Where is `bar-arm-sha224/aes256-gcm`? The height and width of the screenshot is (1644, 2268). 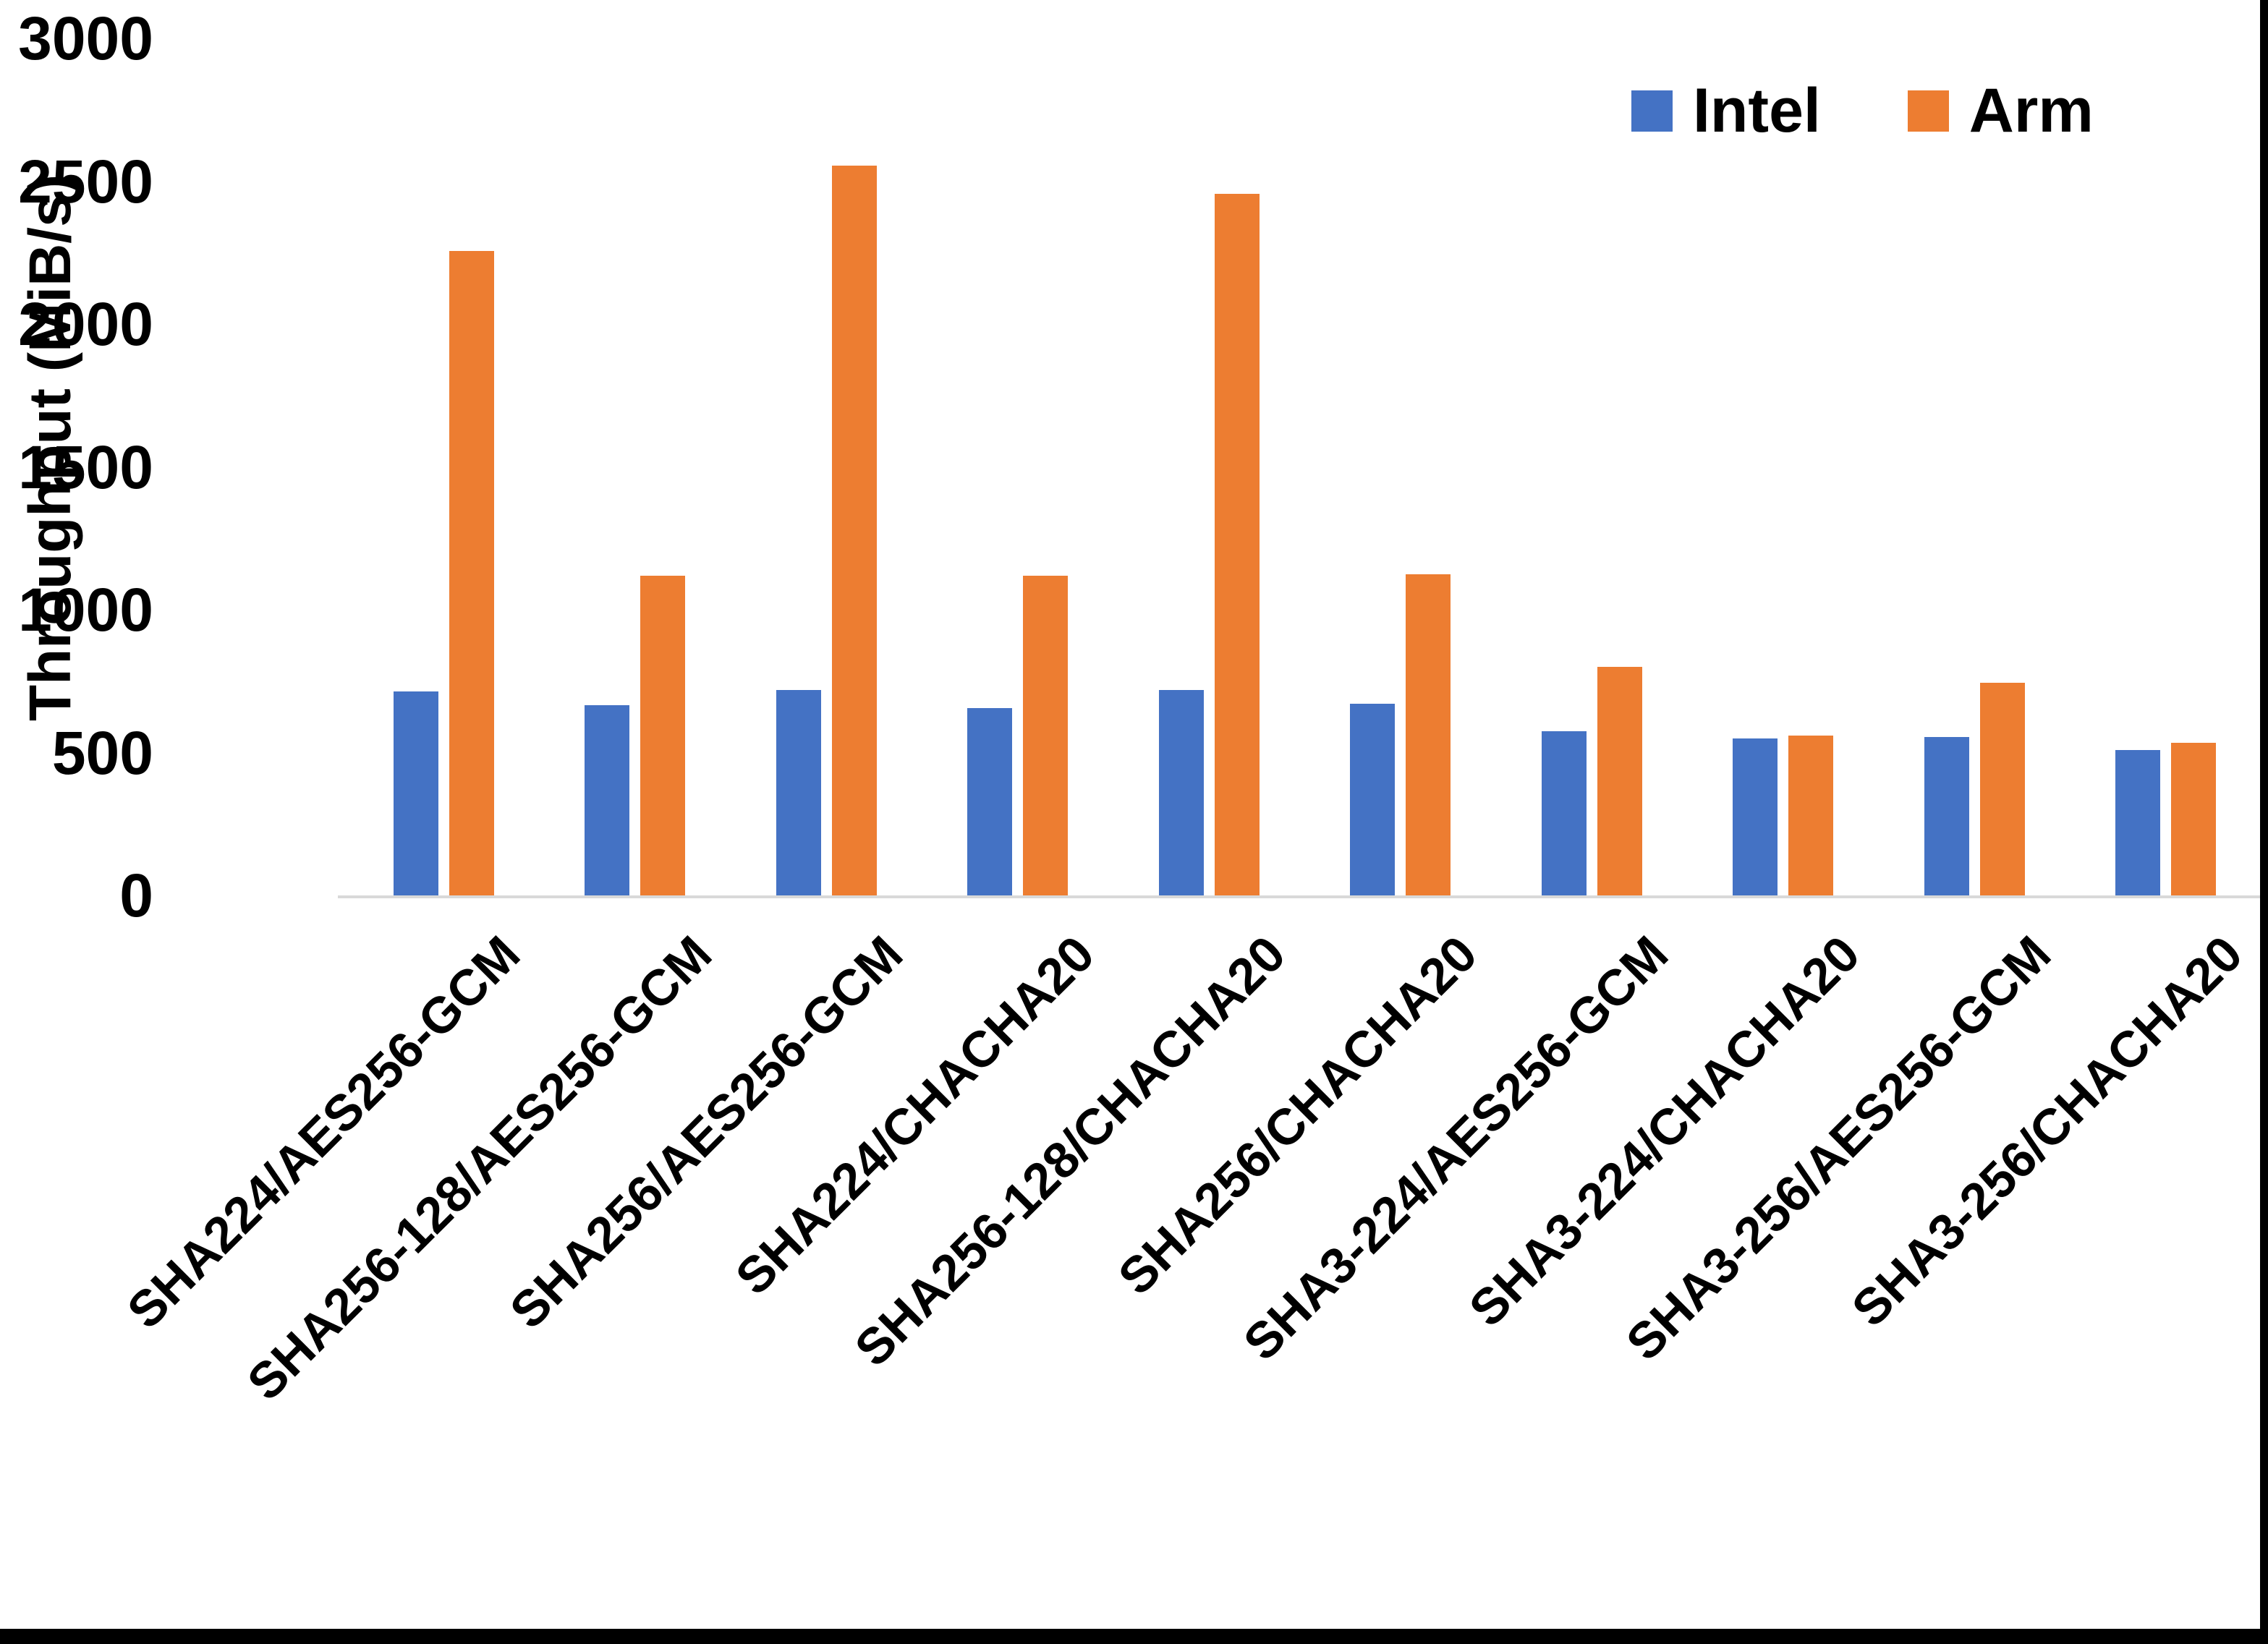
bar-arm-sha224/aes256-gcm is located at coordinates (471, 573).